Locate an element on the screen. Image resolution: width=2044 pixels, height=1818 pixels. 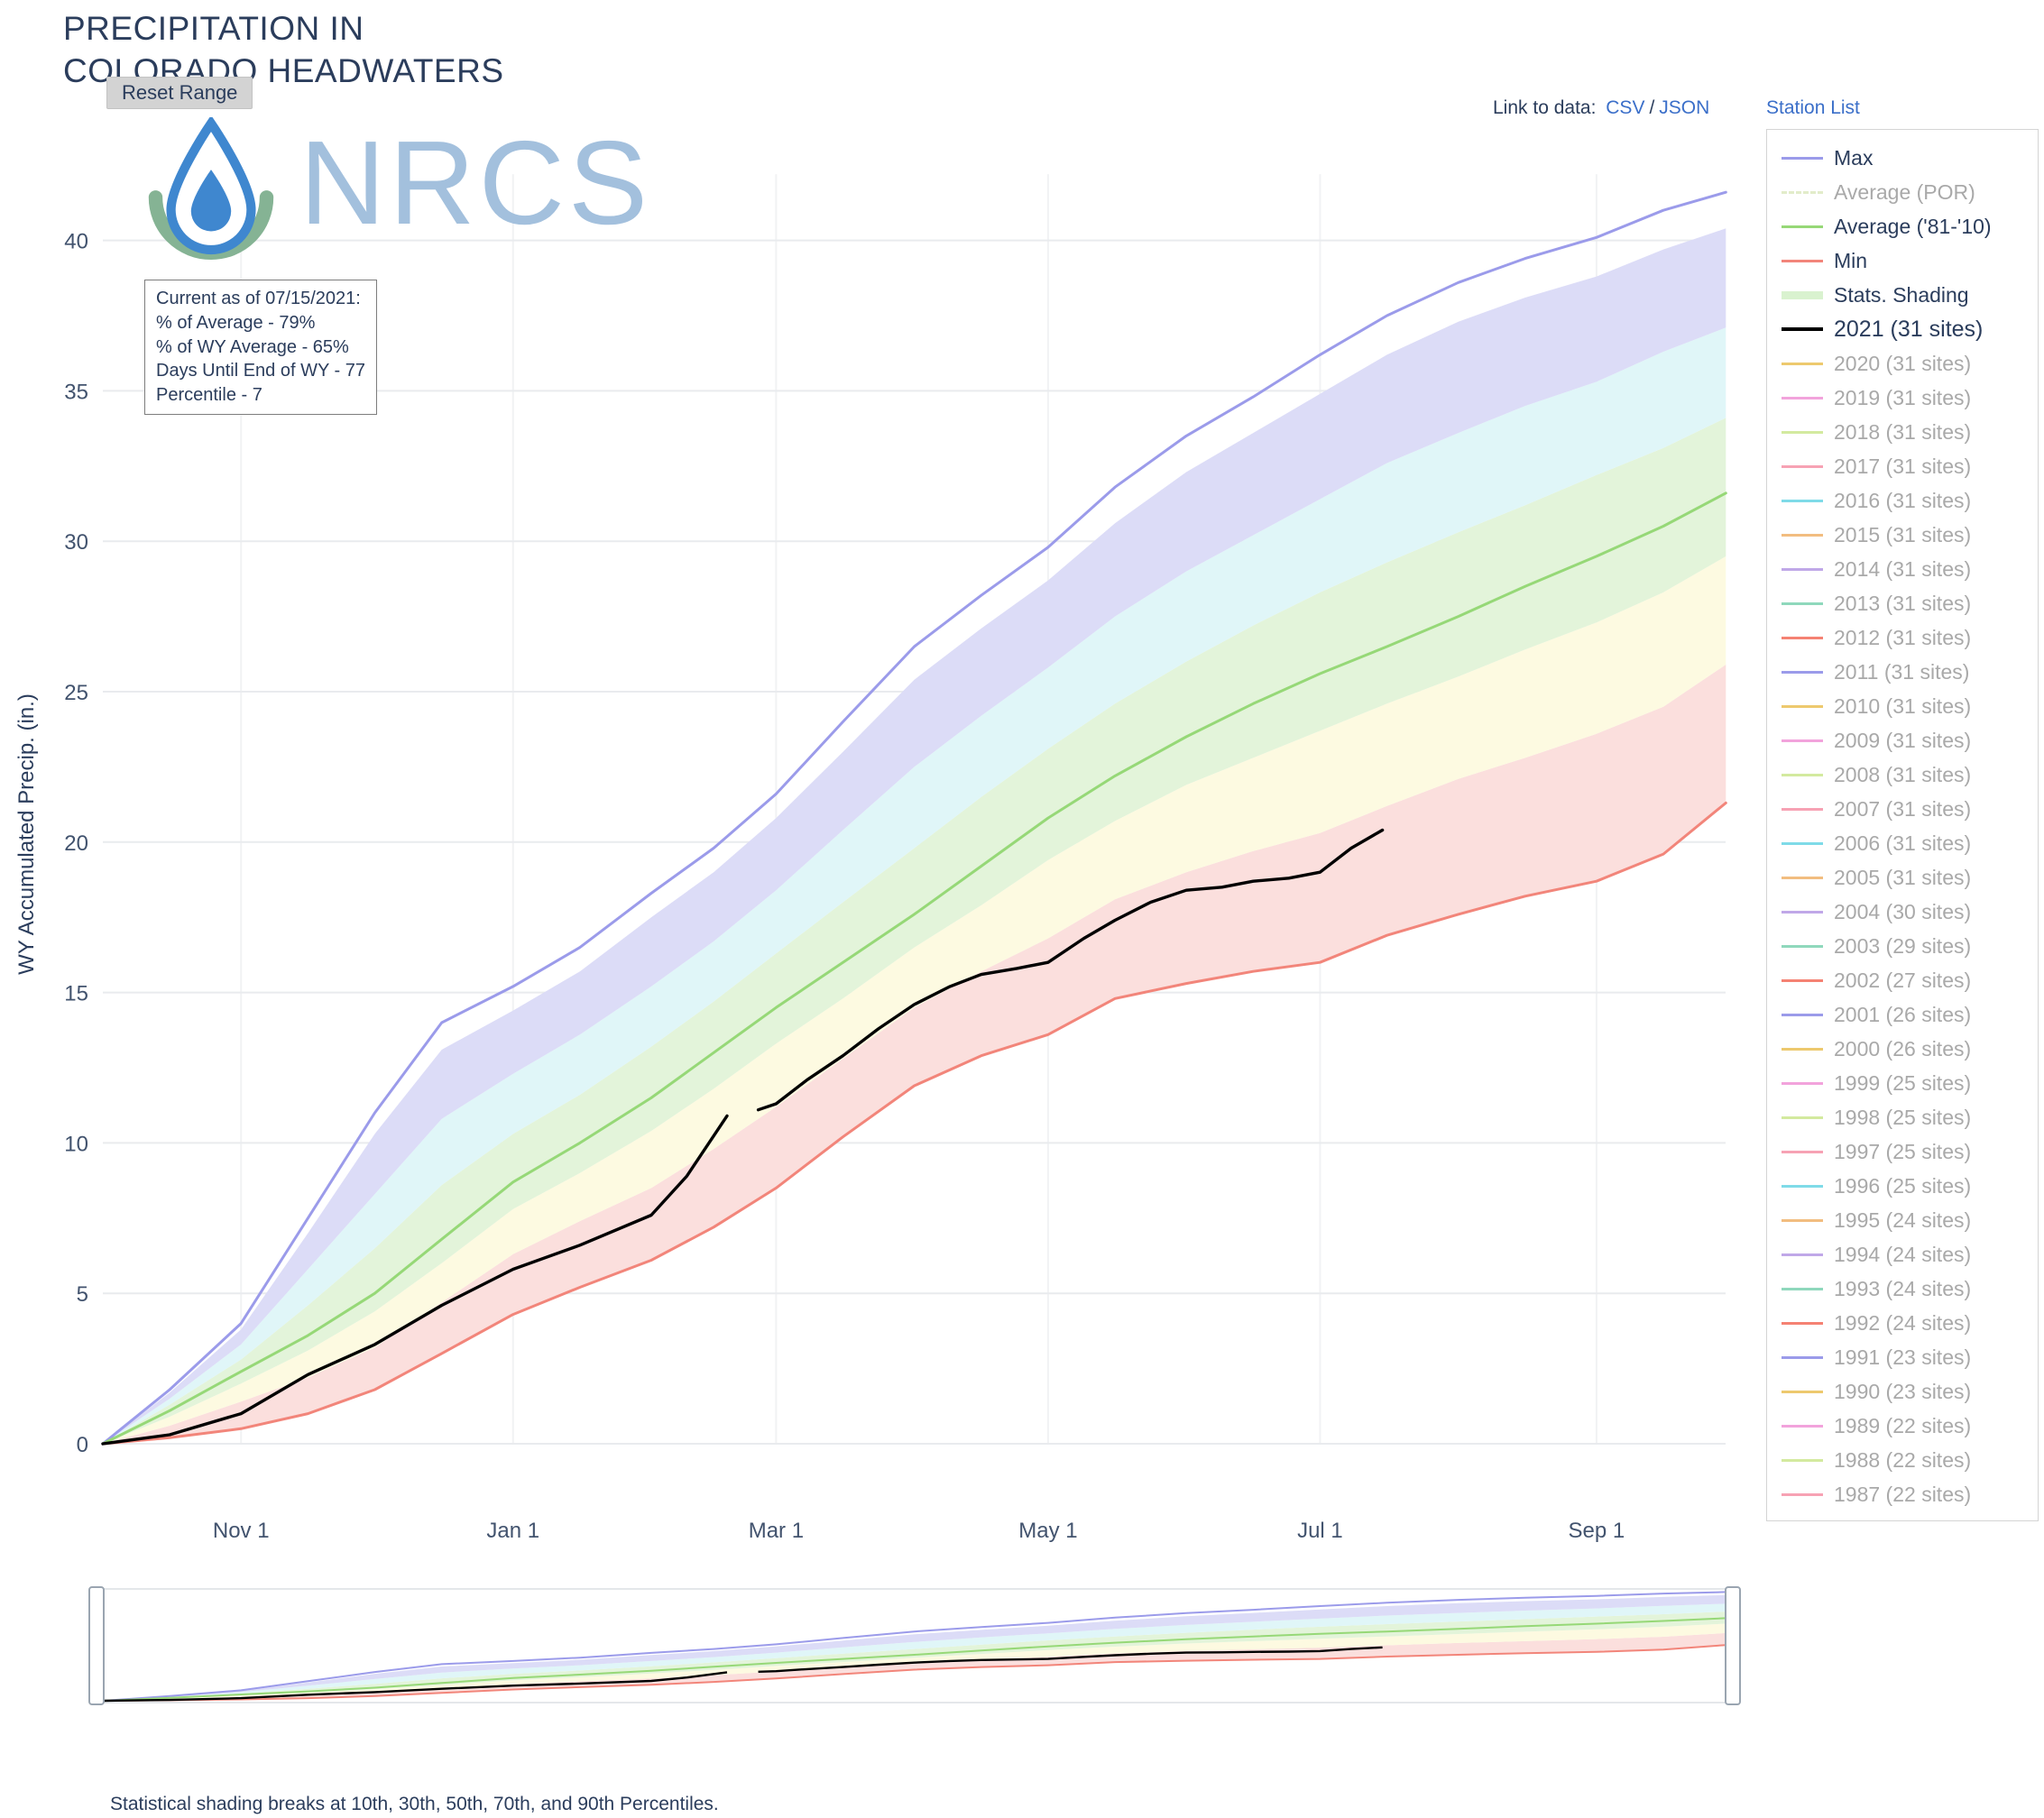
legend-item-1993-24-sites: 1993 (24 sites) is located at coordinates (1902, 1289).